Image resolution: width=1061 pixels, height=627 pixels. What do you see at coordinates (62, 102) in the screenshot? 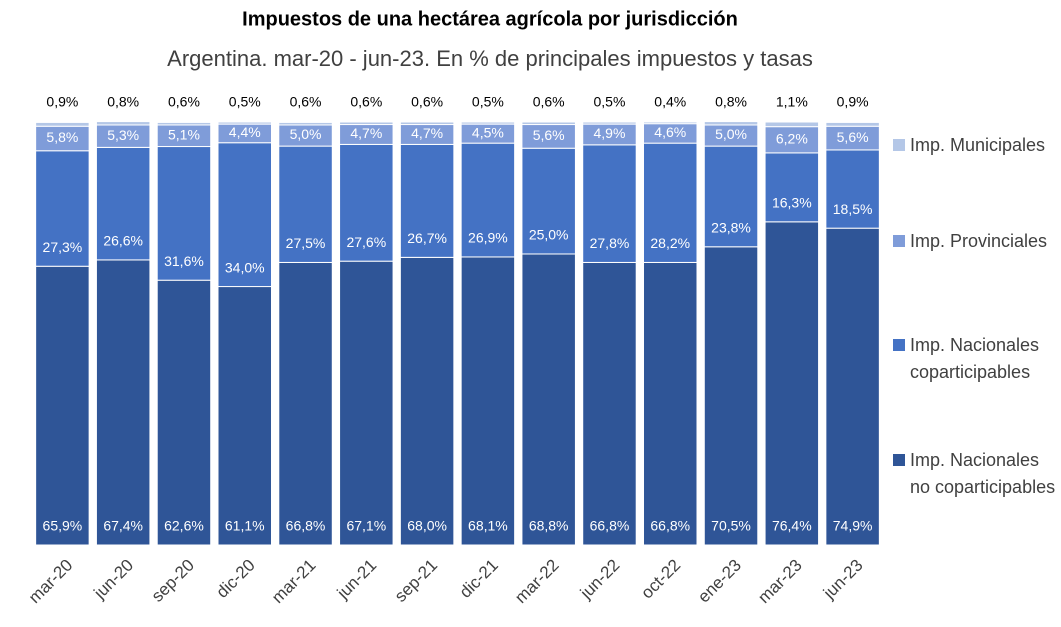
I see `data-label: 0,9%` at bounding box center [62, 102].